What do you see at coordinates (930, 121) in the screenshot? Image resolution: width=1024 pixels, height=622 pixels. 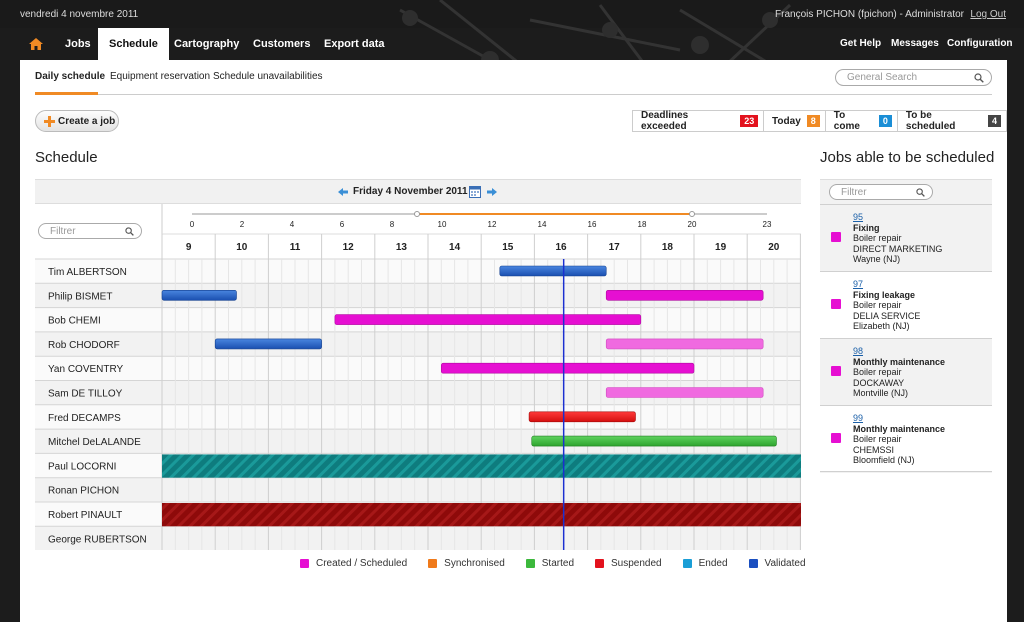 I see `counter-label: To be scheduled` at bounding box center [930, 121].